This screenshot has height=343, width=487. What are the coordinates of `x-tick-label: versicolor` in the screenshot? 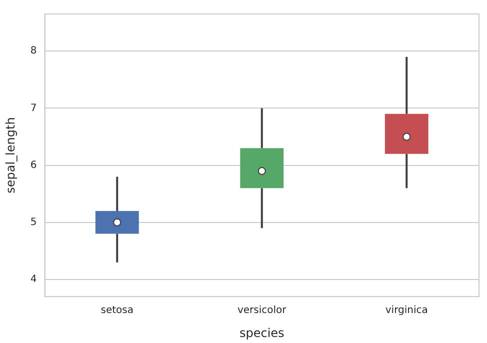 It's located at (262, 310).